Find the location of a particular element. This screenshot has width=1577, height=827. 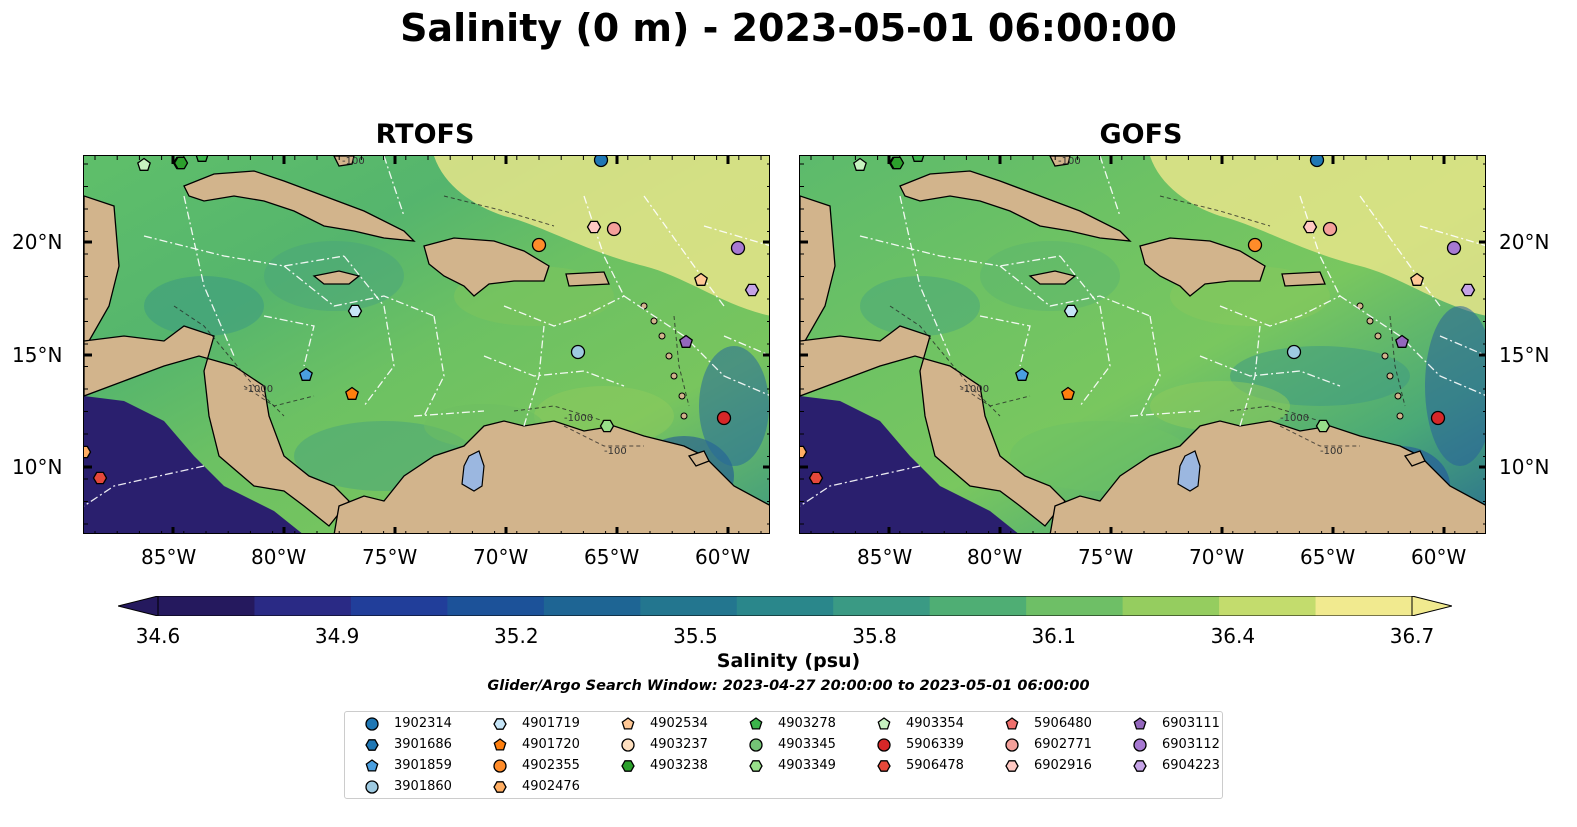

main-title: Salinity (0 m) - 2023-05-01 06:00:00 is located at coordinates (788, 28).